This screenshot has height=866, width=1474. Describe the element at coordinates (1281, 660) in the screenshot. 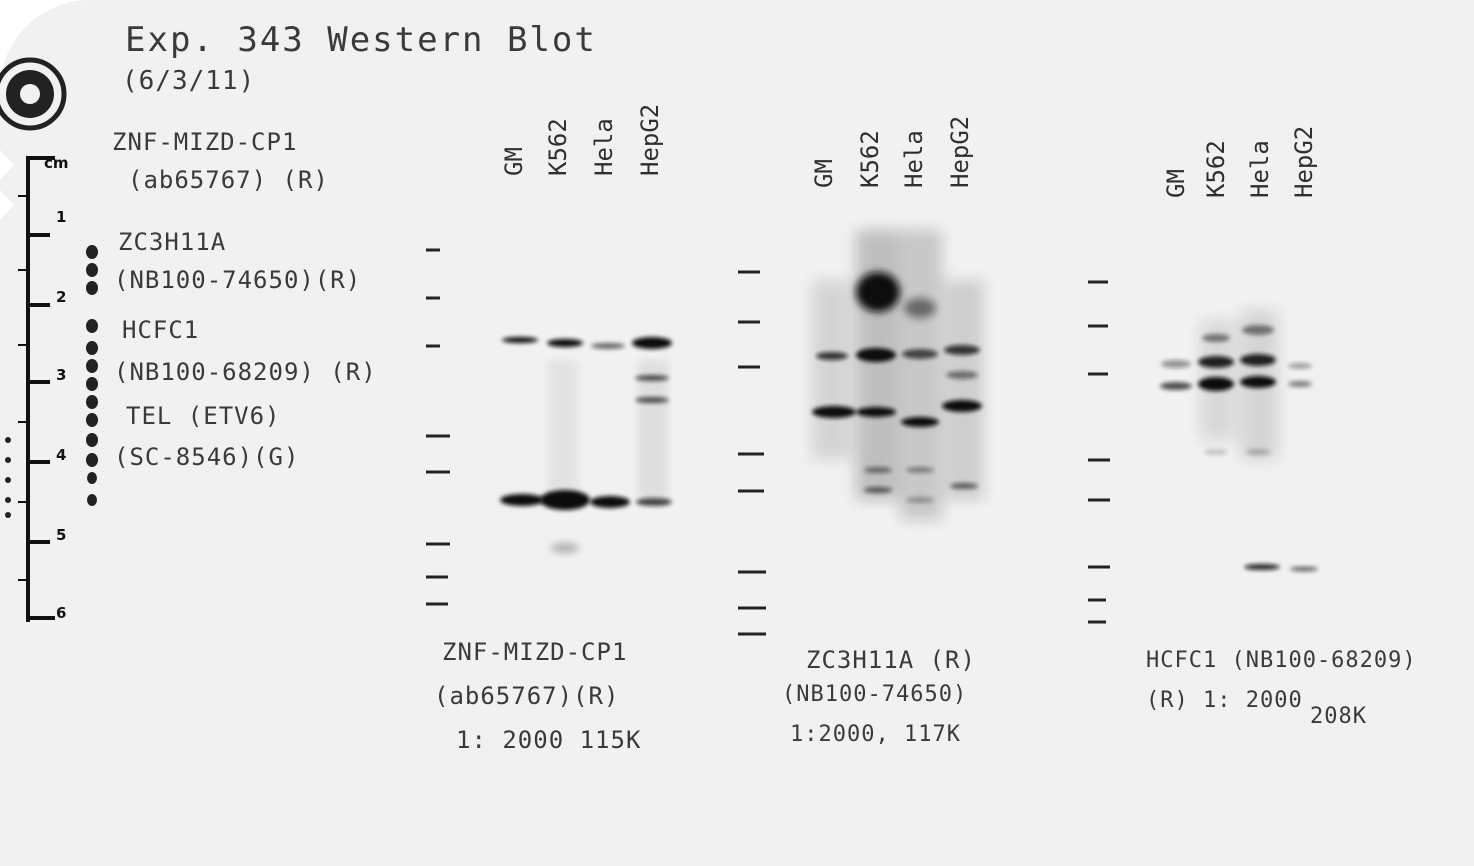

I see `panel-3-caption-line-1: HCFC1 (NB100-68209)` at that location.